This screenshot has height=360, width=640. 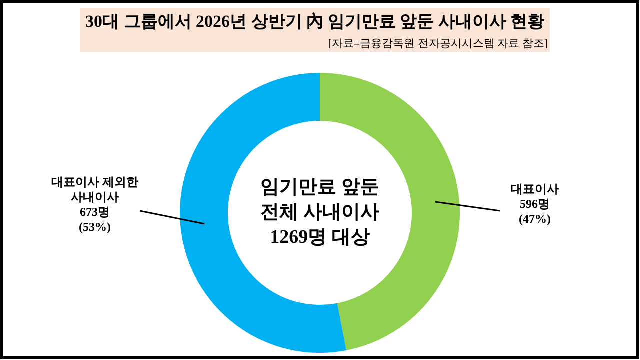 I want to click on chart-title: 30대 그룹에서 2026년 상반기 內 임기만료 앞둔 사내이사 현황, so click(x=315, y=21).